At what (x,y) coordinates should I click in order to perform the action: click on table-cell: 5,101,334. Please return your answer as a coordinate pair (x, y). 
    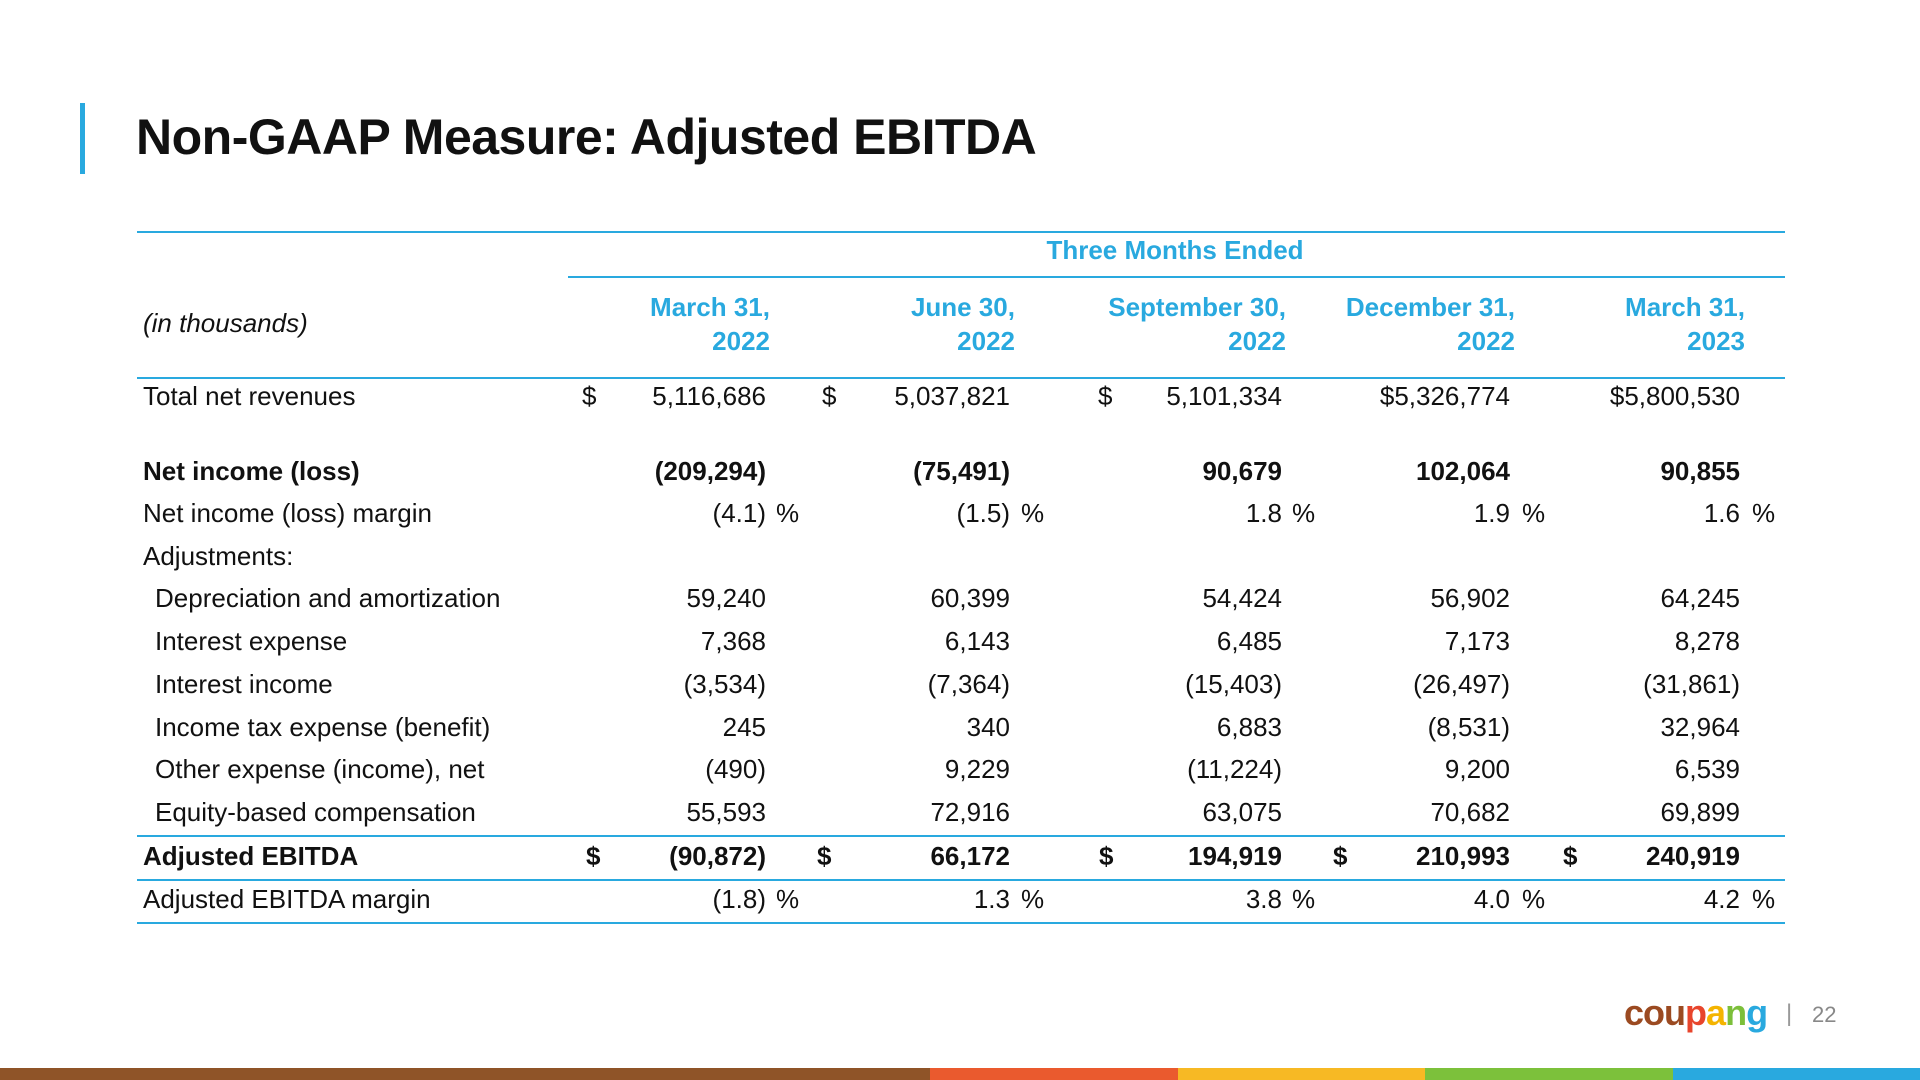
    Looking at the image, I should click on (1224, 396).